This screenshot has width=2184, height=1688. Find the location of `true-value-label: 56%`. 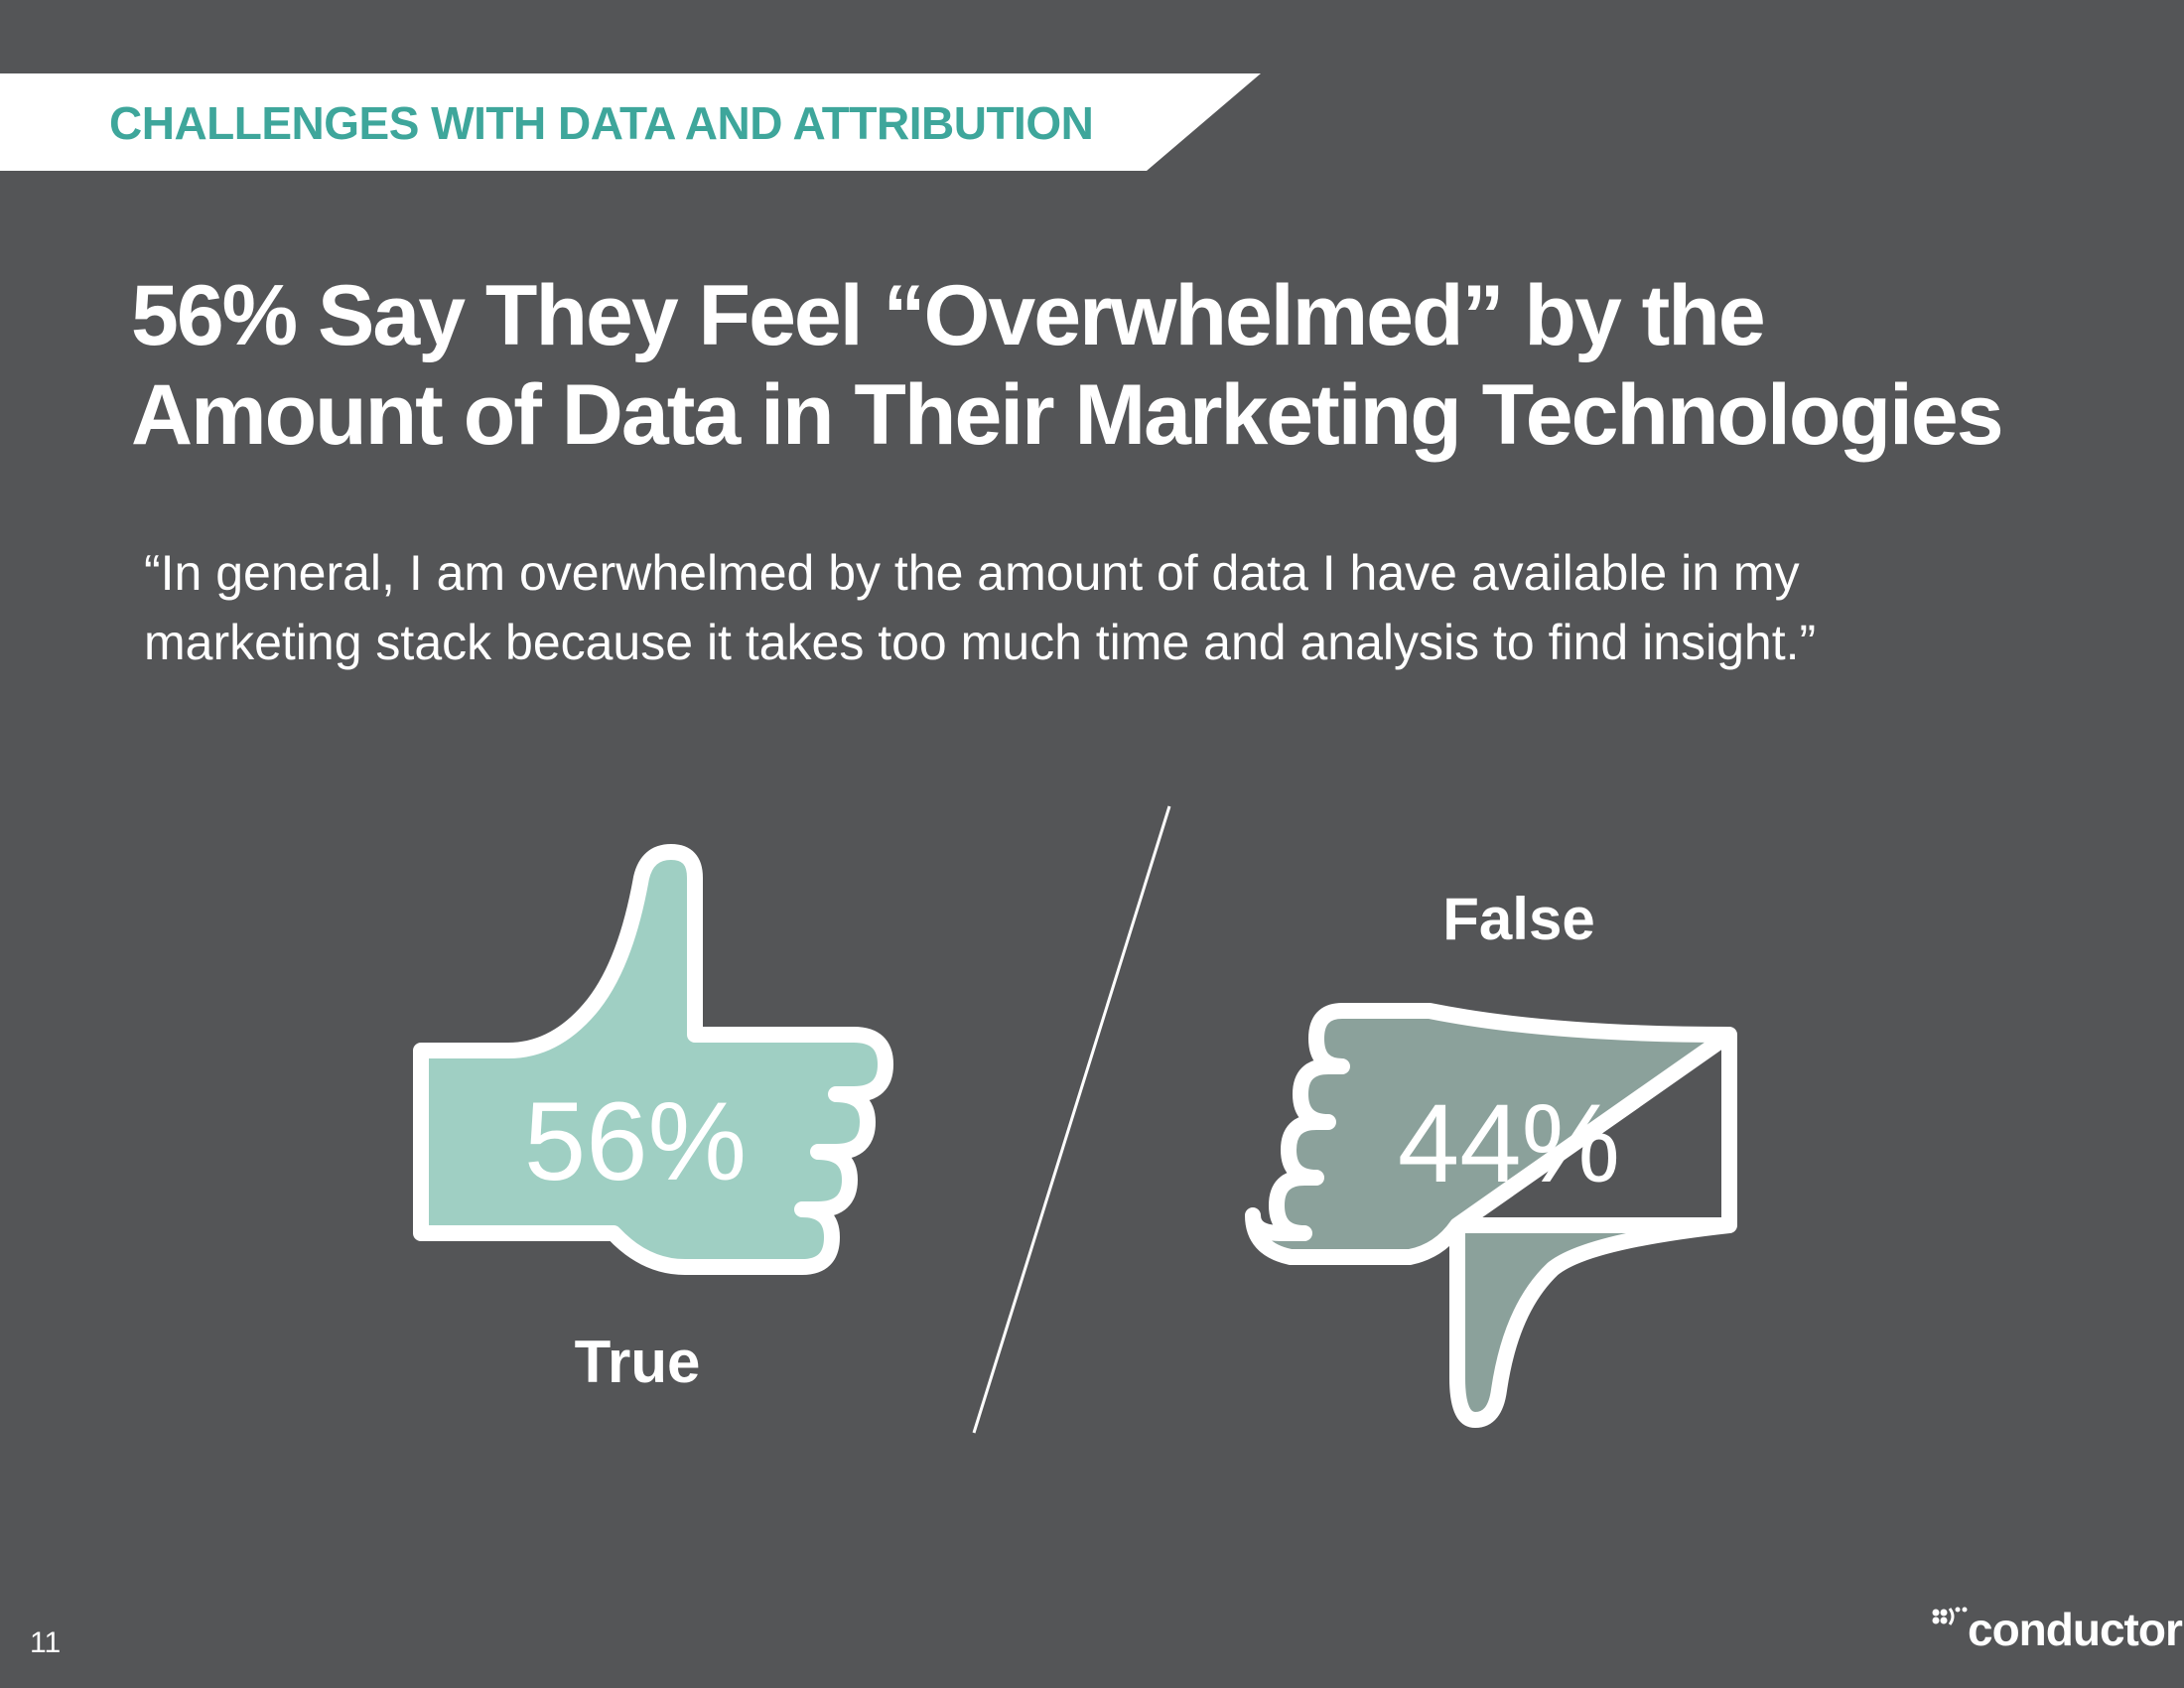

true-value-label: 56% is located at coordinates (635, 1141).